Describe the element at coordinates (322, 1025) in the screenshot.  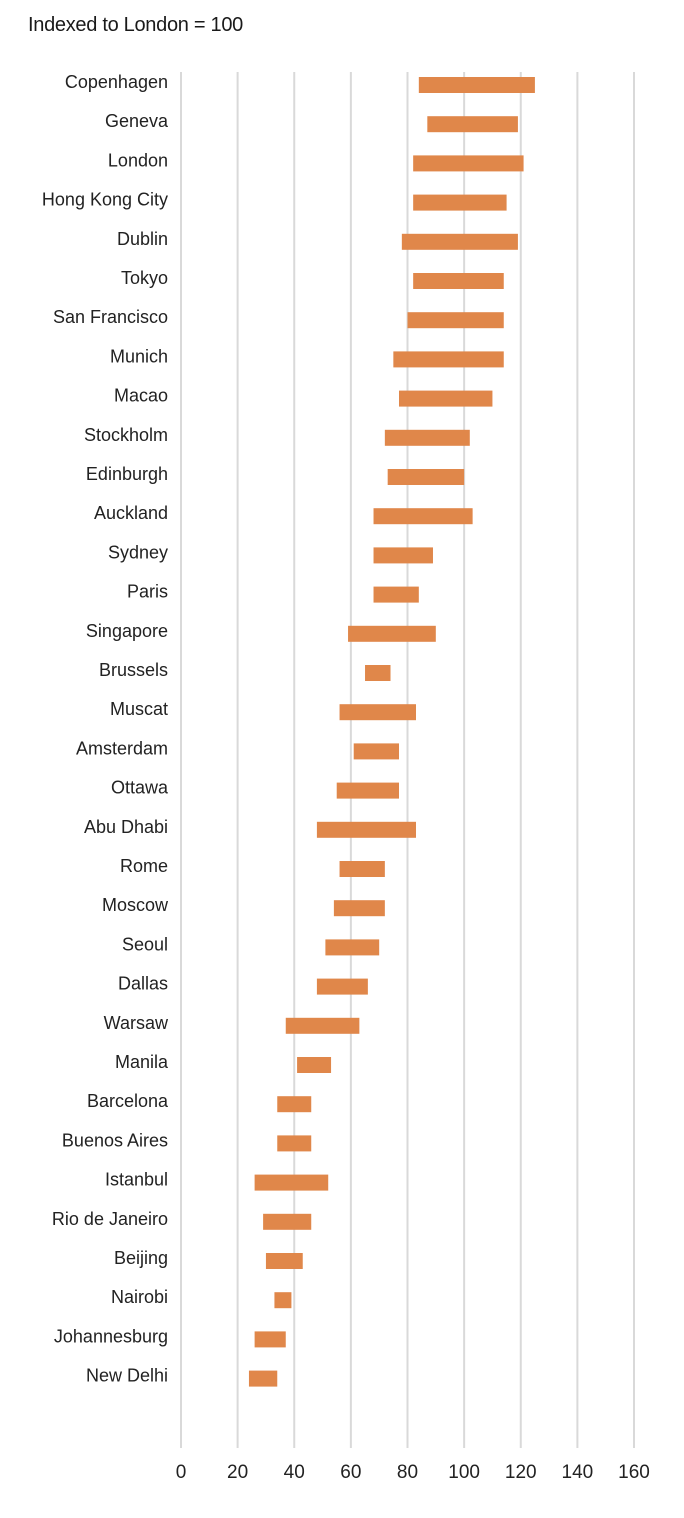
I see `bar-warsaw` at that location.